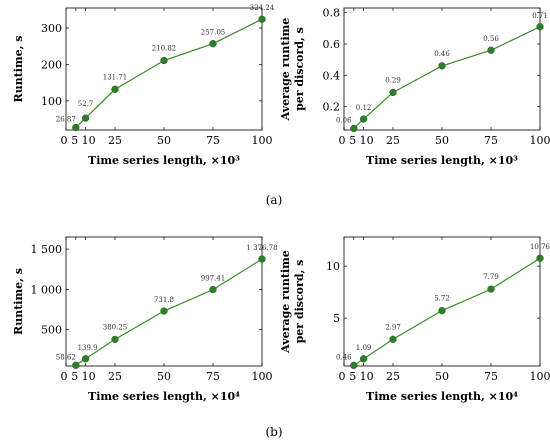  What do you see at coordinates (332, 13) in the screenshot?
I see `y-tick-label: 0.8` at bounding box center [332, 13].